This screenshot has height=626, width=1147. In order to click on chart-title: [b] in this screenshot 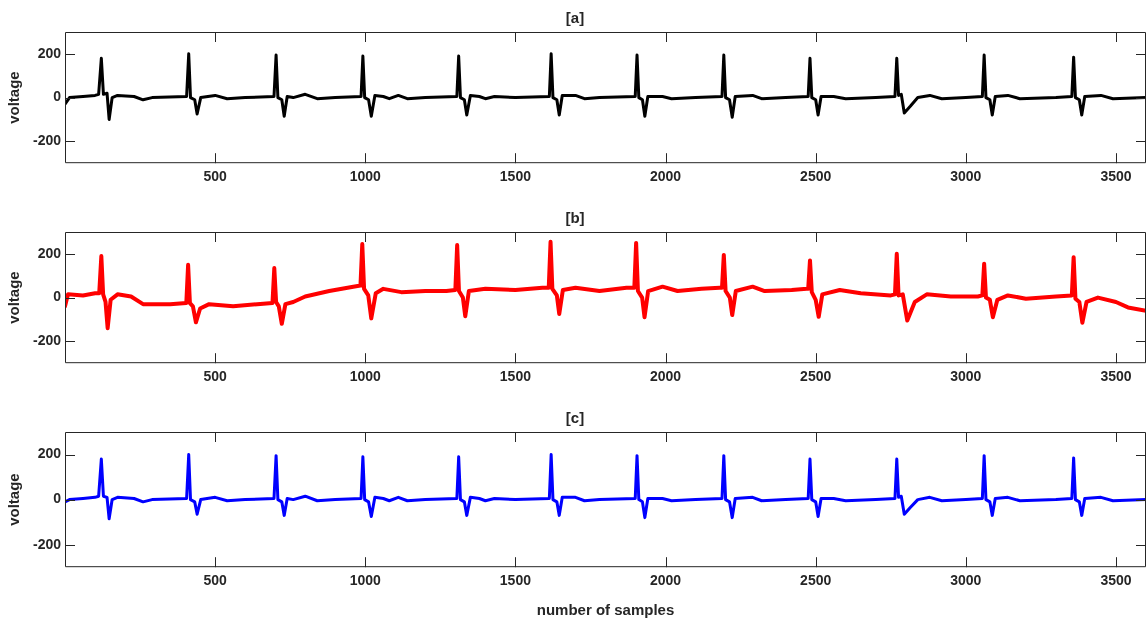, I will do `click(575, 218)`.